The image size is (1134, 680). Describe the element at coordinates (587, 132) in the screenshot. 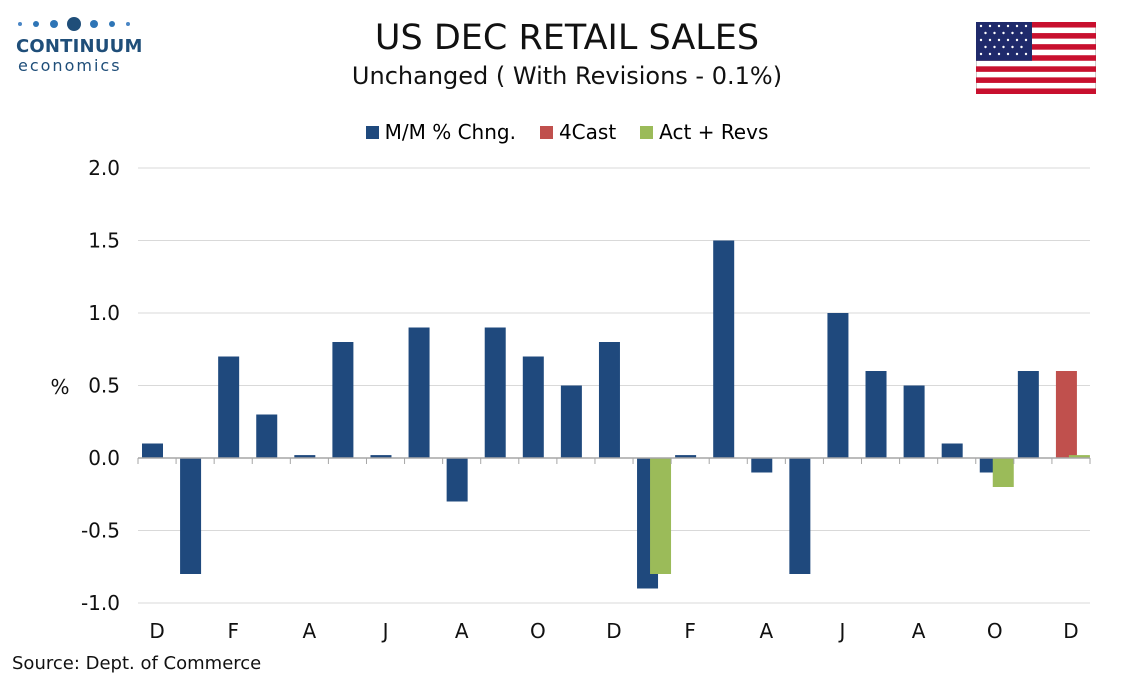

I see `legend-label-4cast: 4Cast` at that location.